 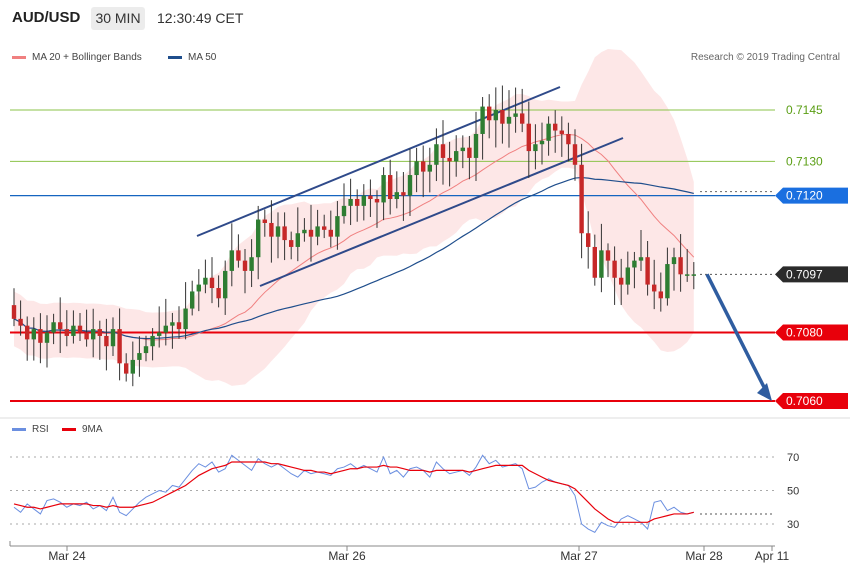 What do you see at coordinates (811, 195) in the screenshot?
I see `level-tag-pivot` at bounding box center [811, 195].